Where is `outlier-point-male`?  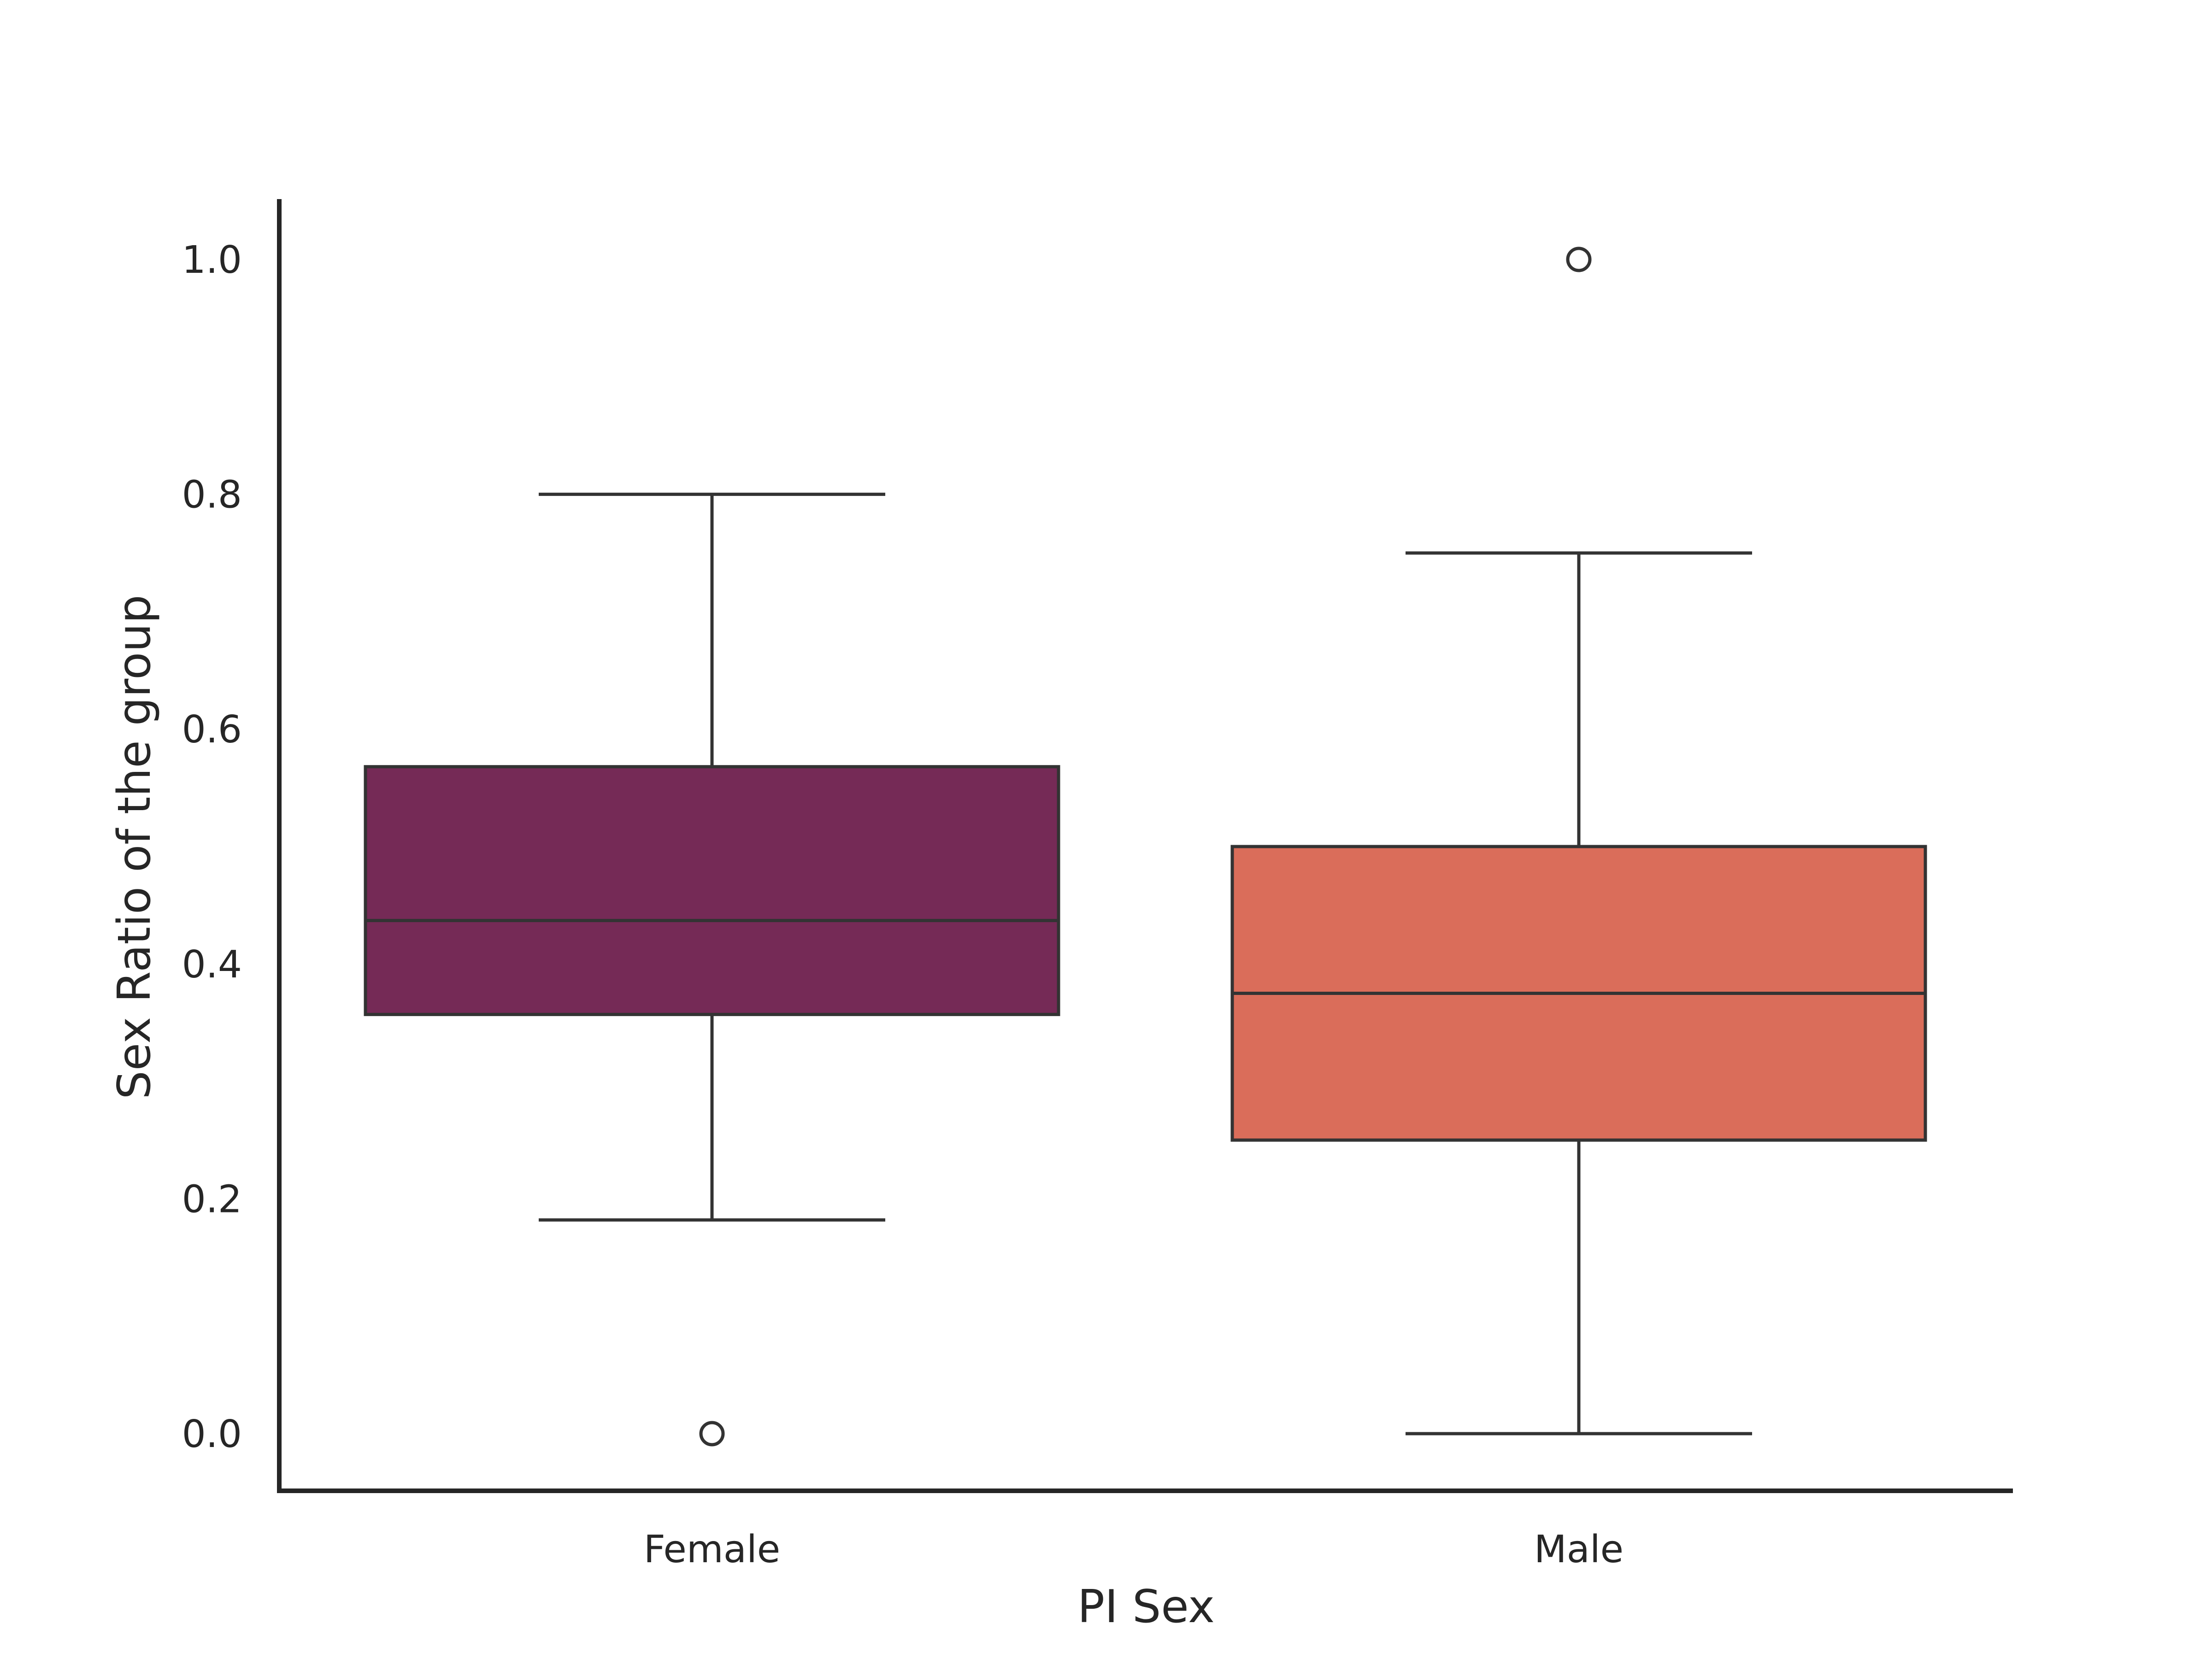 outlier-point-male is located at coordinates (1579, 259).